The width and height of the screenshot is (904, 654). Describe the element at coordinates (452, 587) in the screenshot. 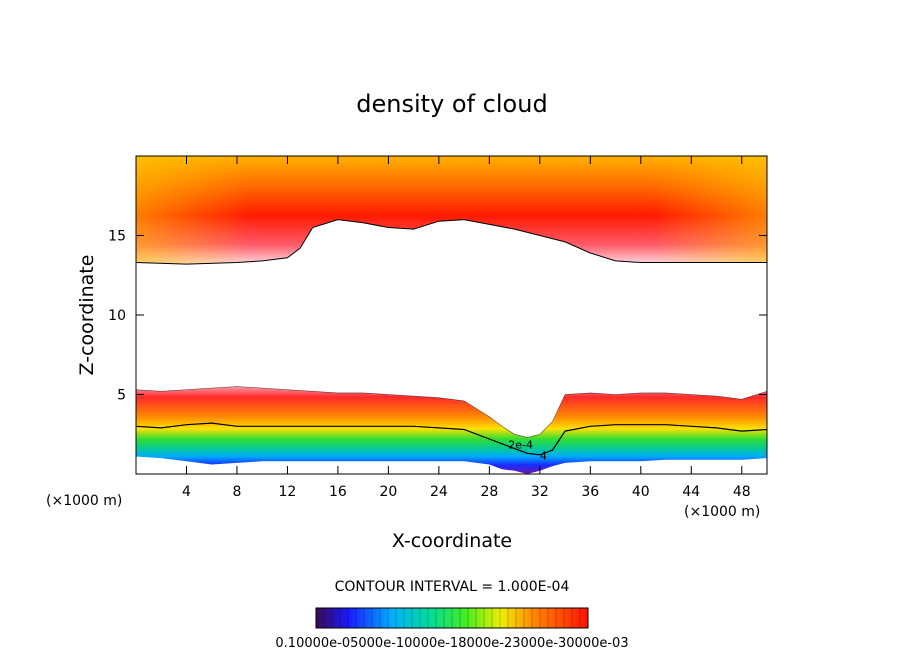

I see `contour-interval-text: CONTOUR INTERVAL = 1.000E-04` at that location.